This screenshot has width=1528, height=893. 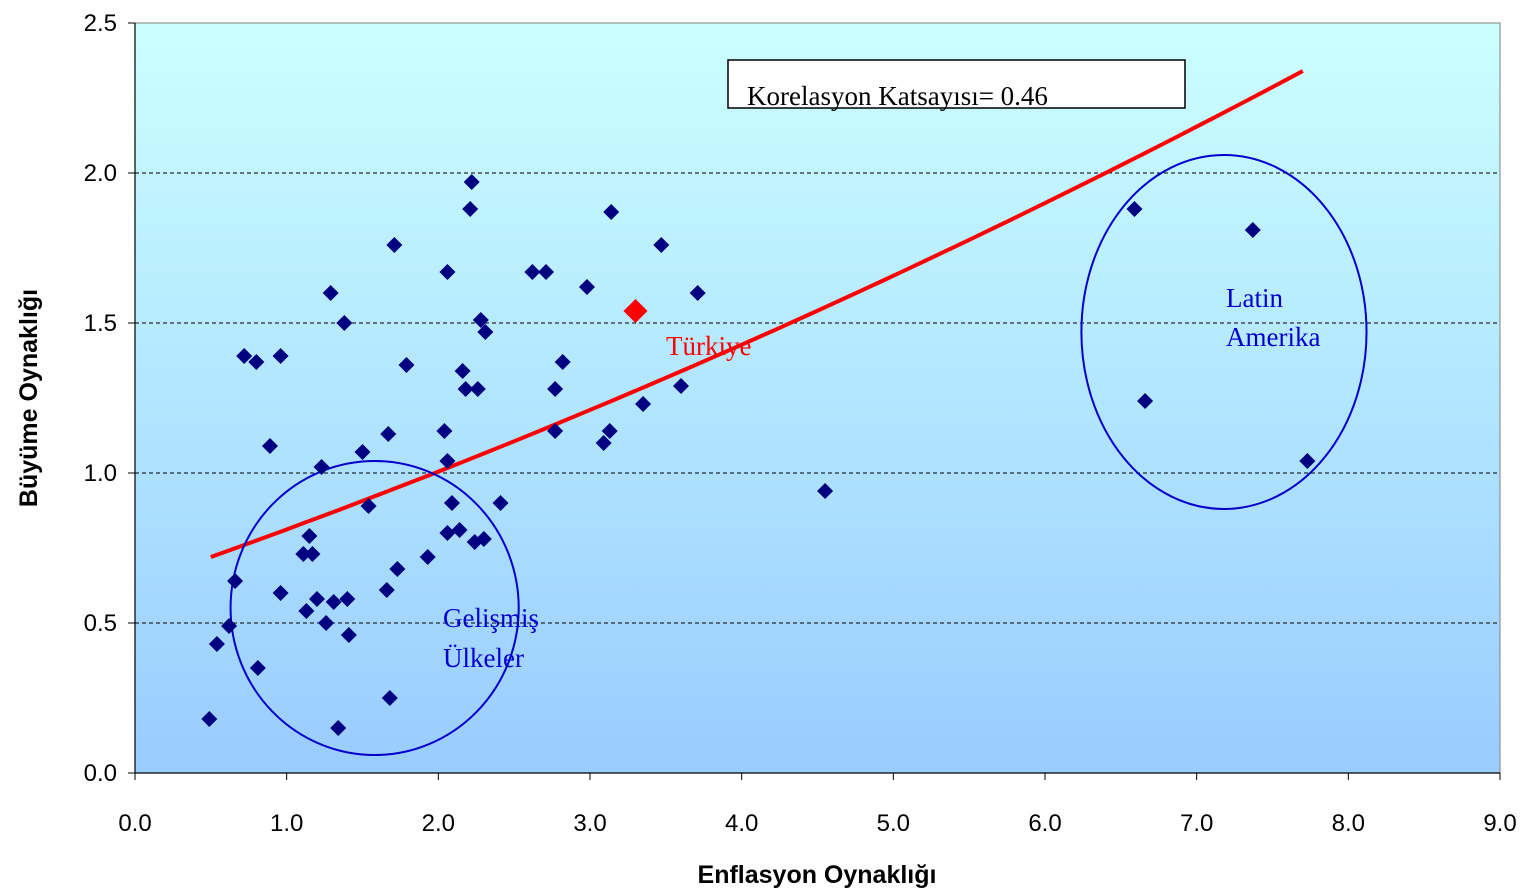 I want to click on y-axis-title: Büyüme Oynaklığı, so click(x=29, y=398).